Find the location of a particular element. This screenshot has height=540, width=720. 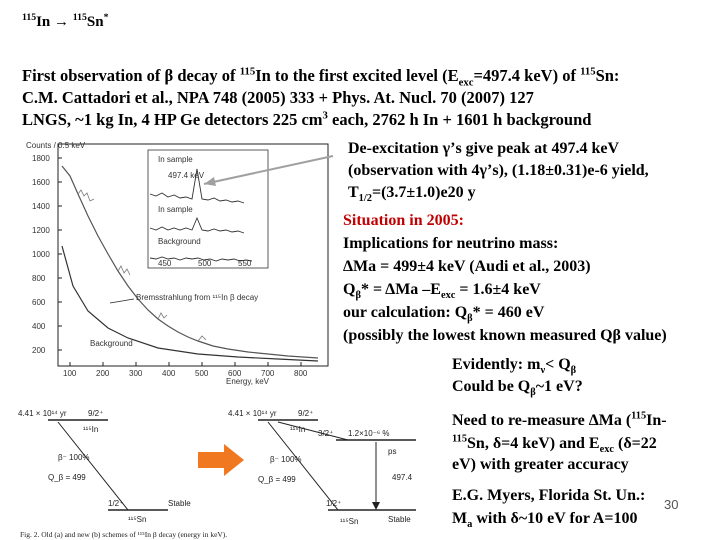

new-beta-line is located at coordinates (303, 466).